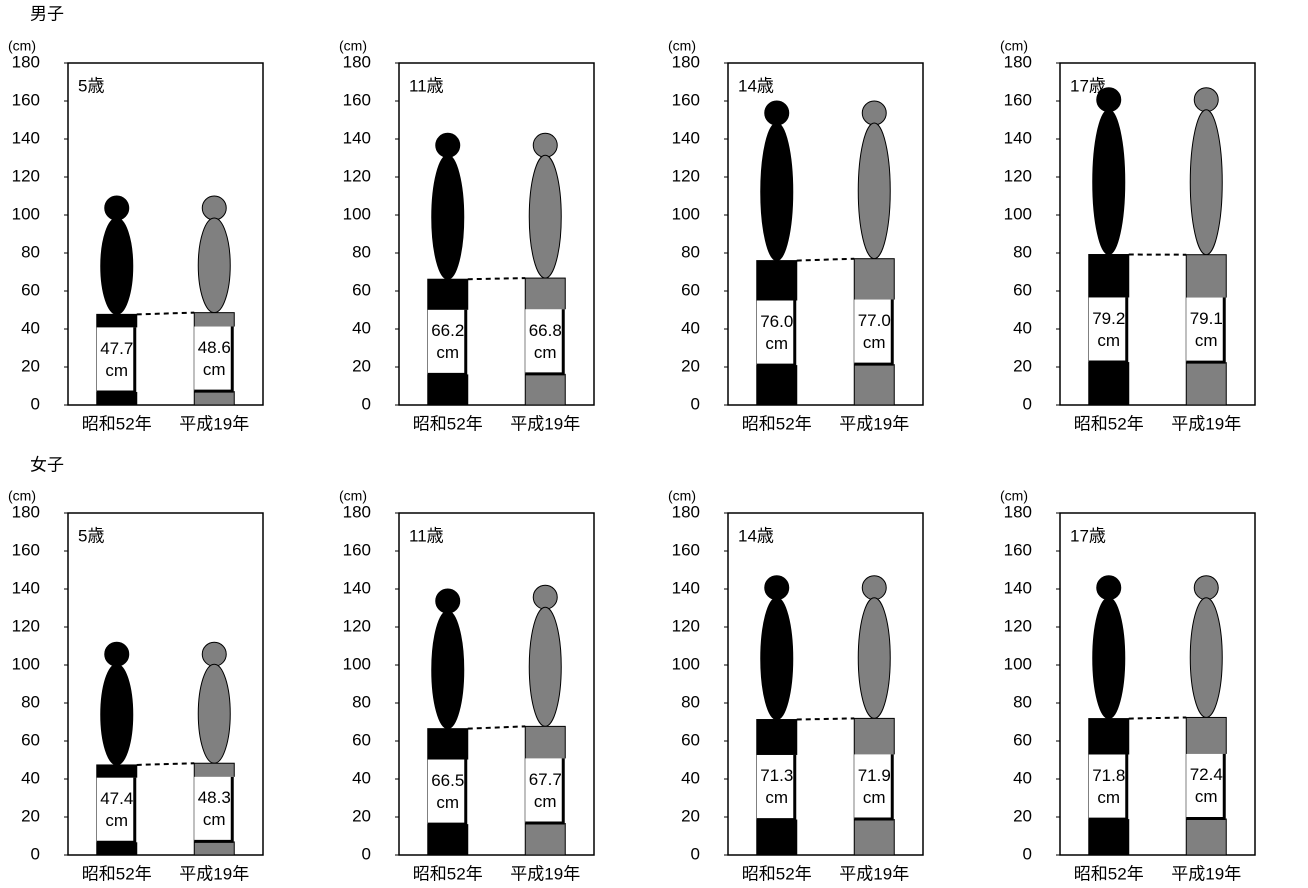 Image resolution: width=1308 pixels, height=888 pixels. I want to click on value-label-box: 48.6 cm, so click(214, 358).